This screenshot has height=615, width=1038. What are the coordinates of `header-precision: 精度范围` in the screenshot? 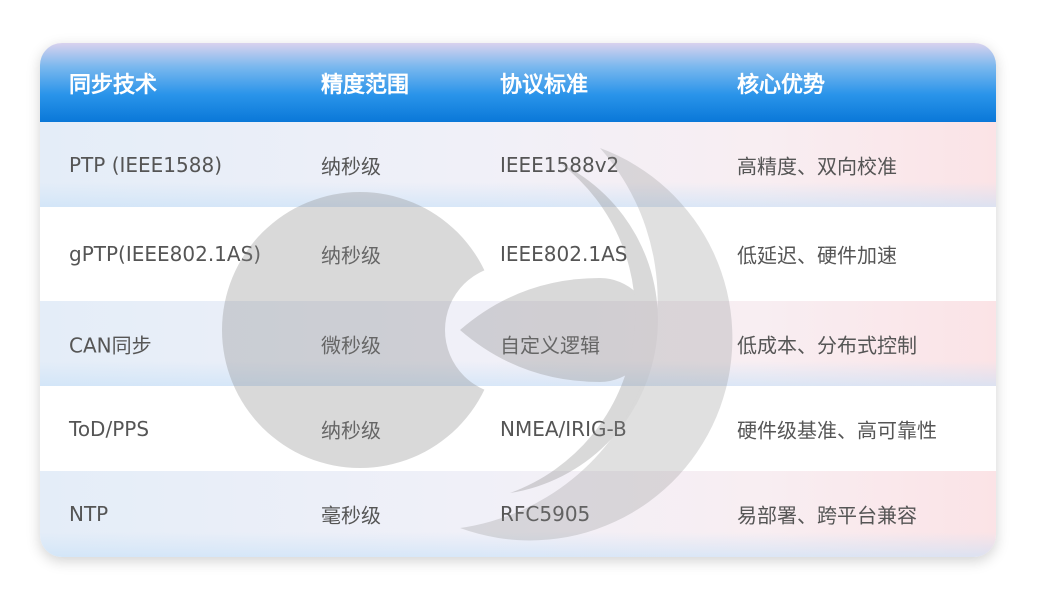 It's located at (365, 85).